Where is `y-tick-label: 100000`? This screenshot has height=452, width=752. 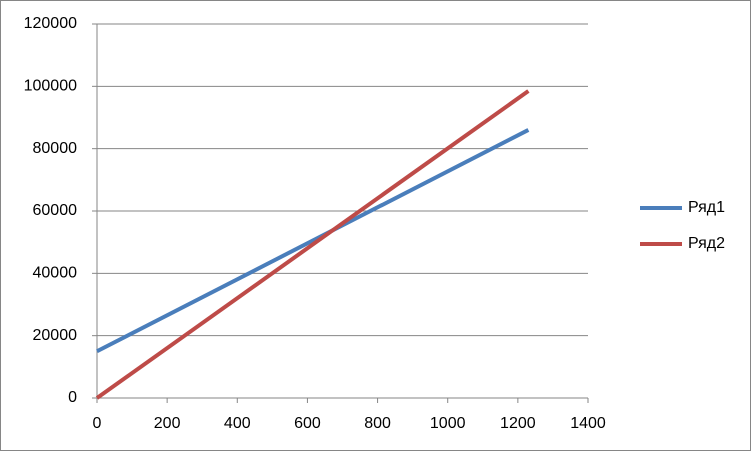 y-tick-label: 100000 is located at coordinates (50, 86).